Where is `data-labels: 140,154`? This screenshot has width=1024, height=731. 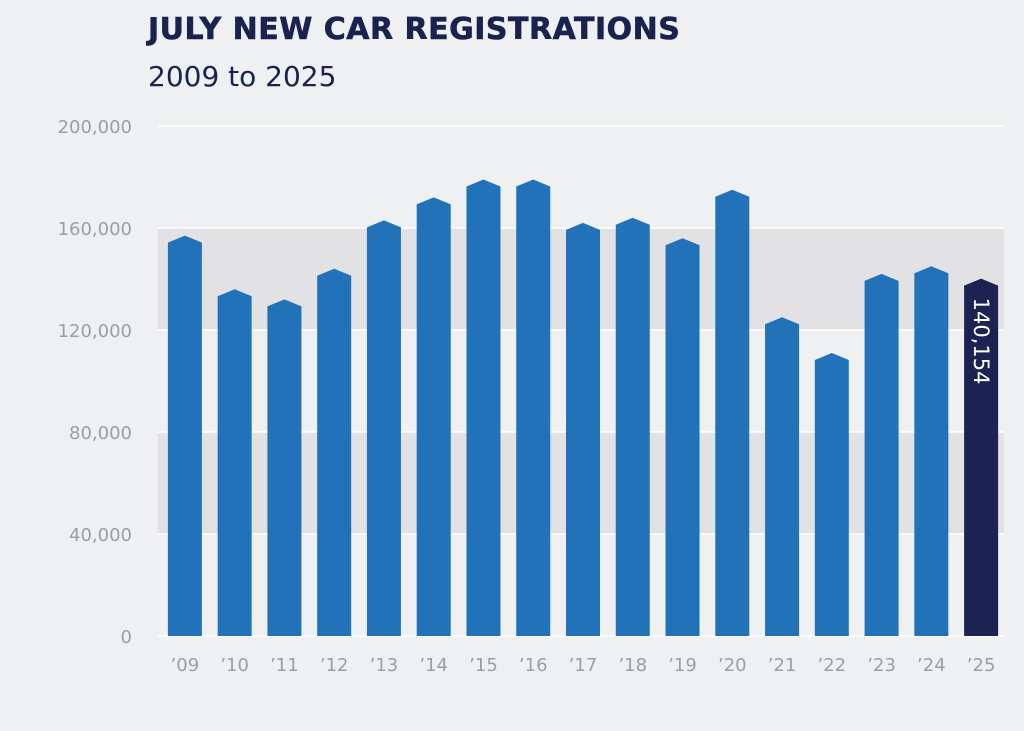 data-labels: 140,154 is located at coordinates (981, 341).